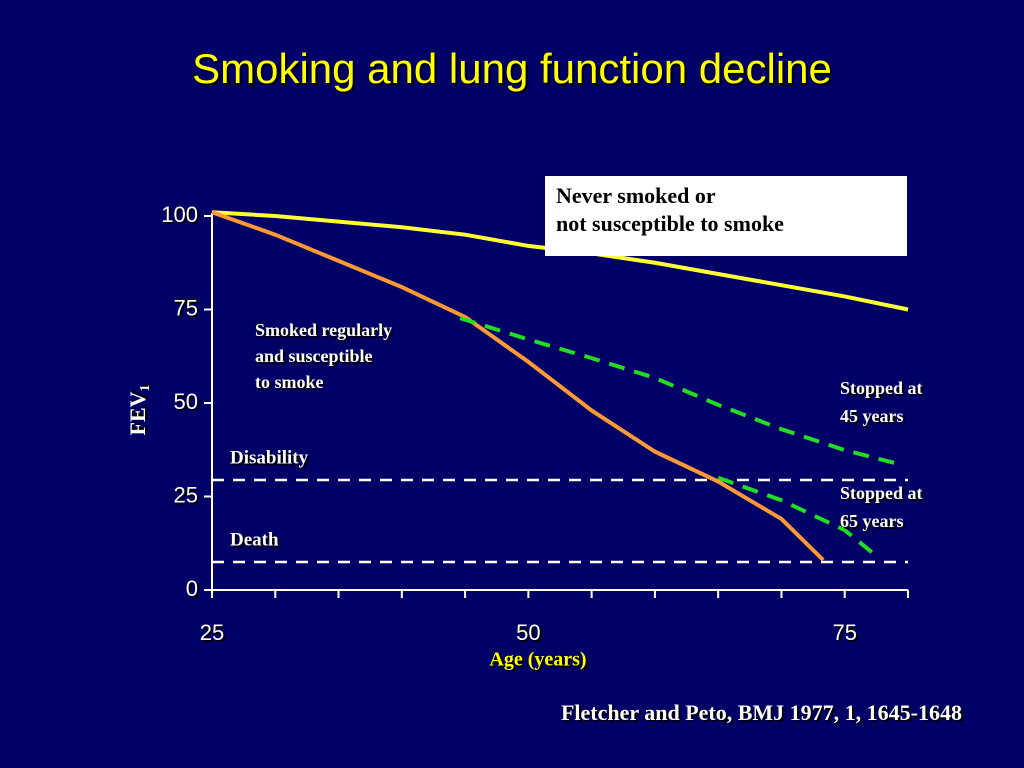 This screenshot has width=1024, height=768. What do you see at coordinates (145, 388) in the screenshot?
I see `y-axis-label-subscript: 1` at bounding box center [145, 388].